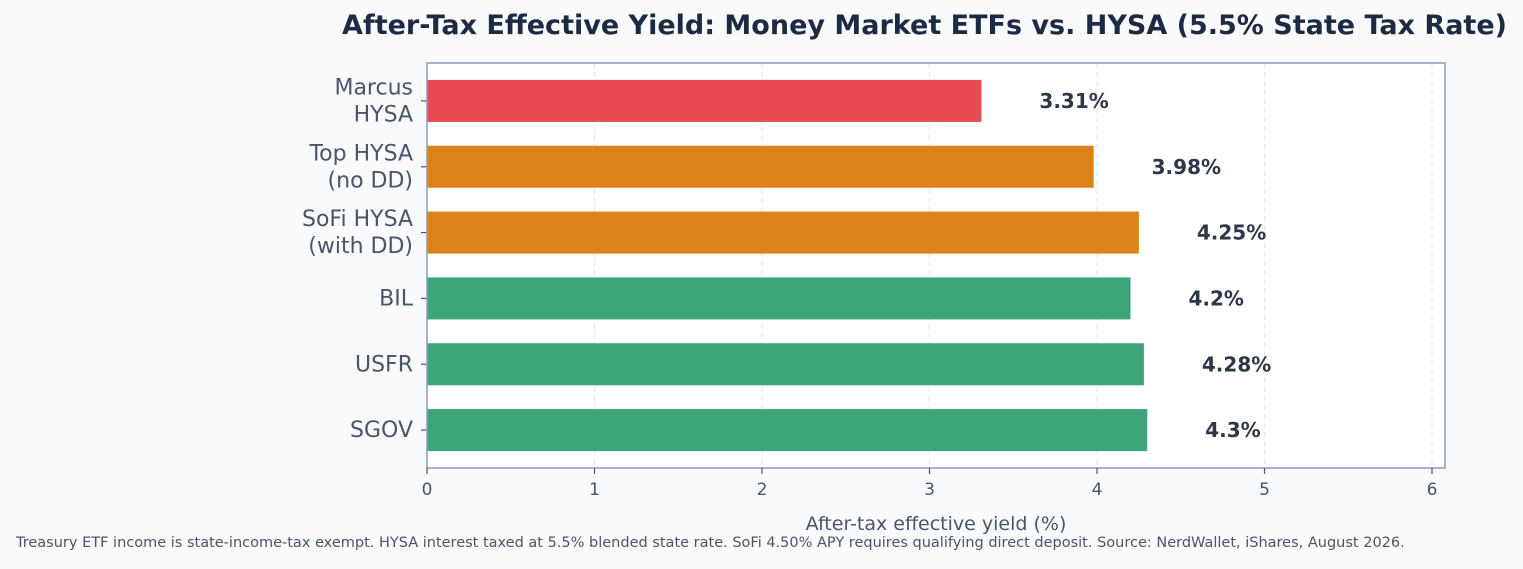  Describe the element at coordinates (360, 167) in the screenshot. I see `y-tick-label: Top HYSA (no DD)` at that location.